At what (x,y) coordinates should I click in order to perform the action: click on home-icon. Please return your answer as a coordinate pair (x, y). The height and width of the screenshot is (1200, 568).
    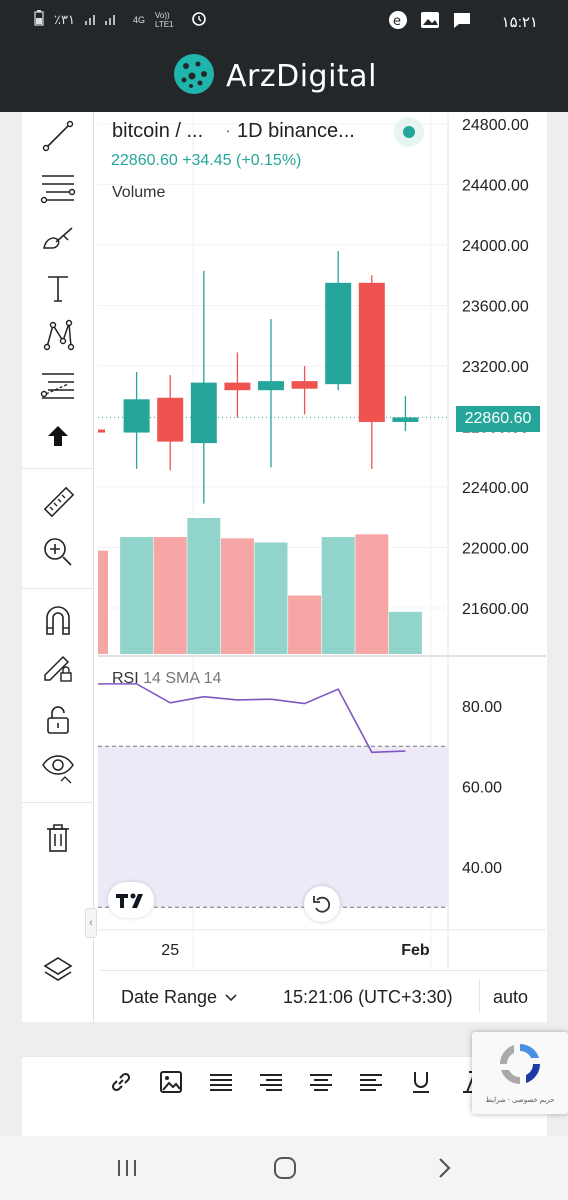
    Looking at the image, I should click on (285, 1168).